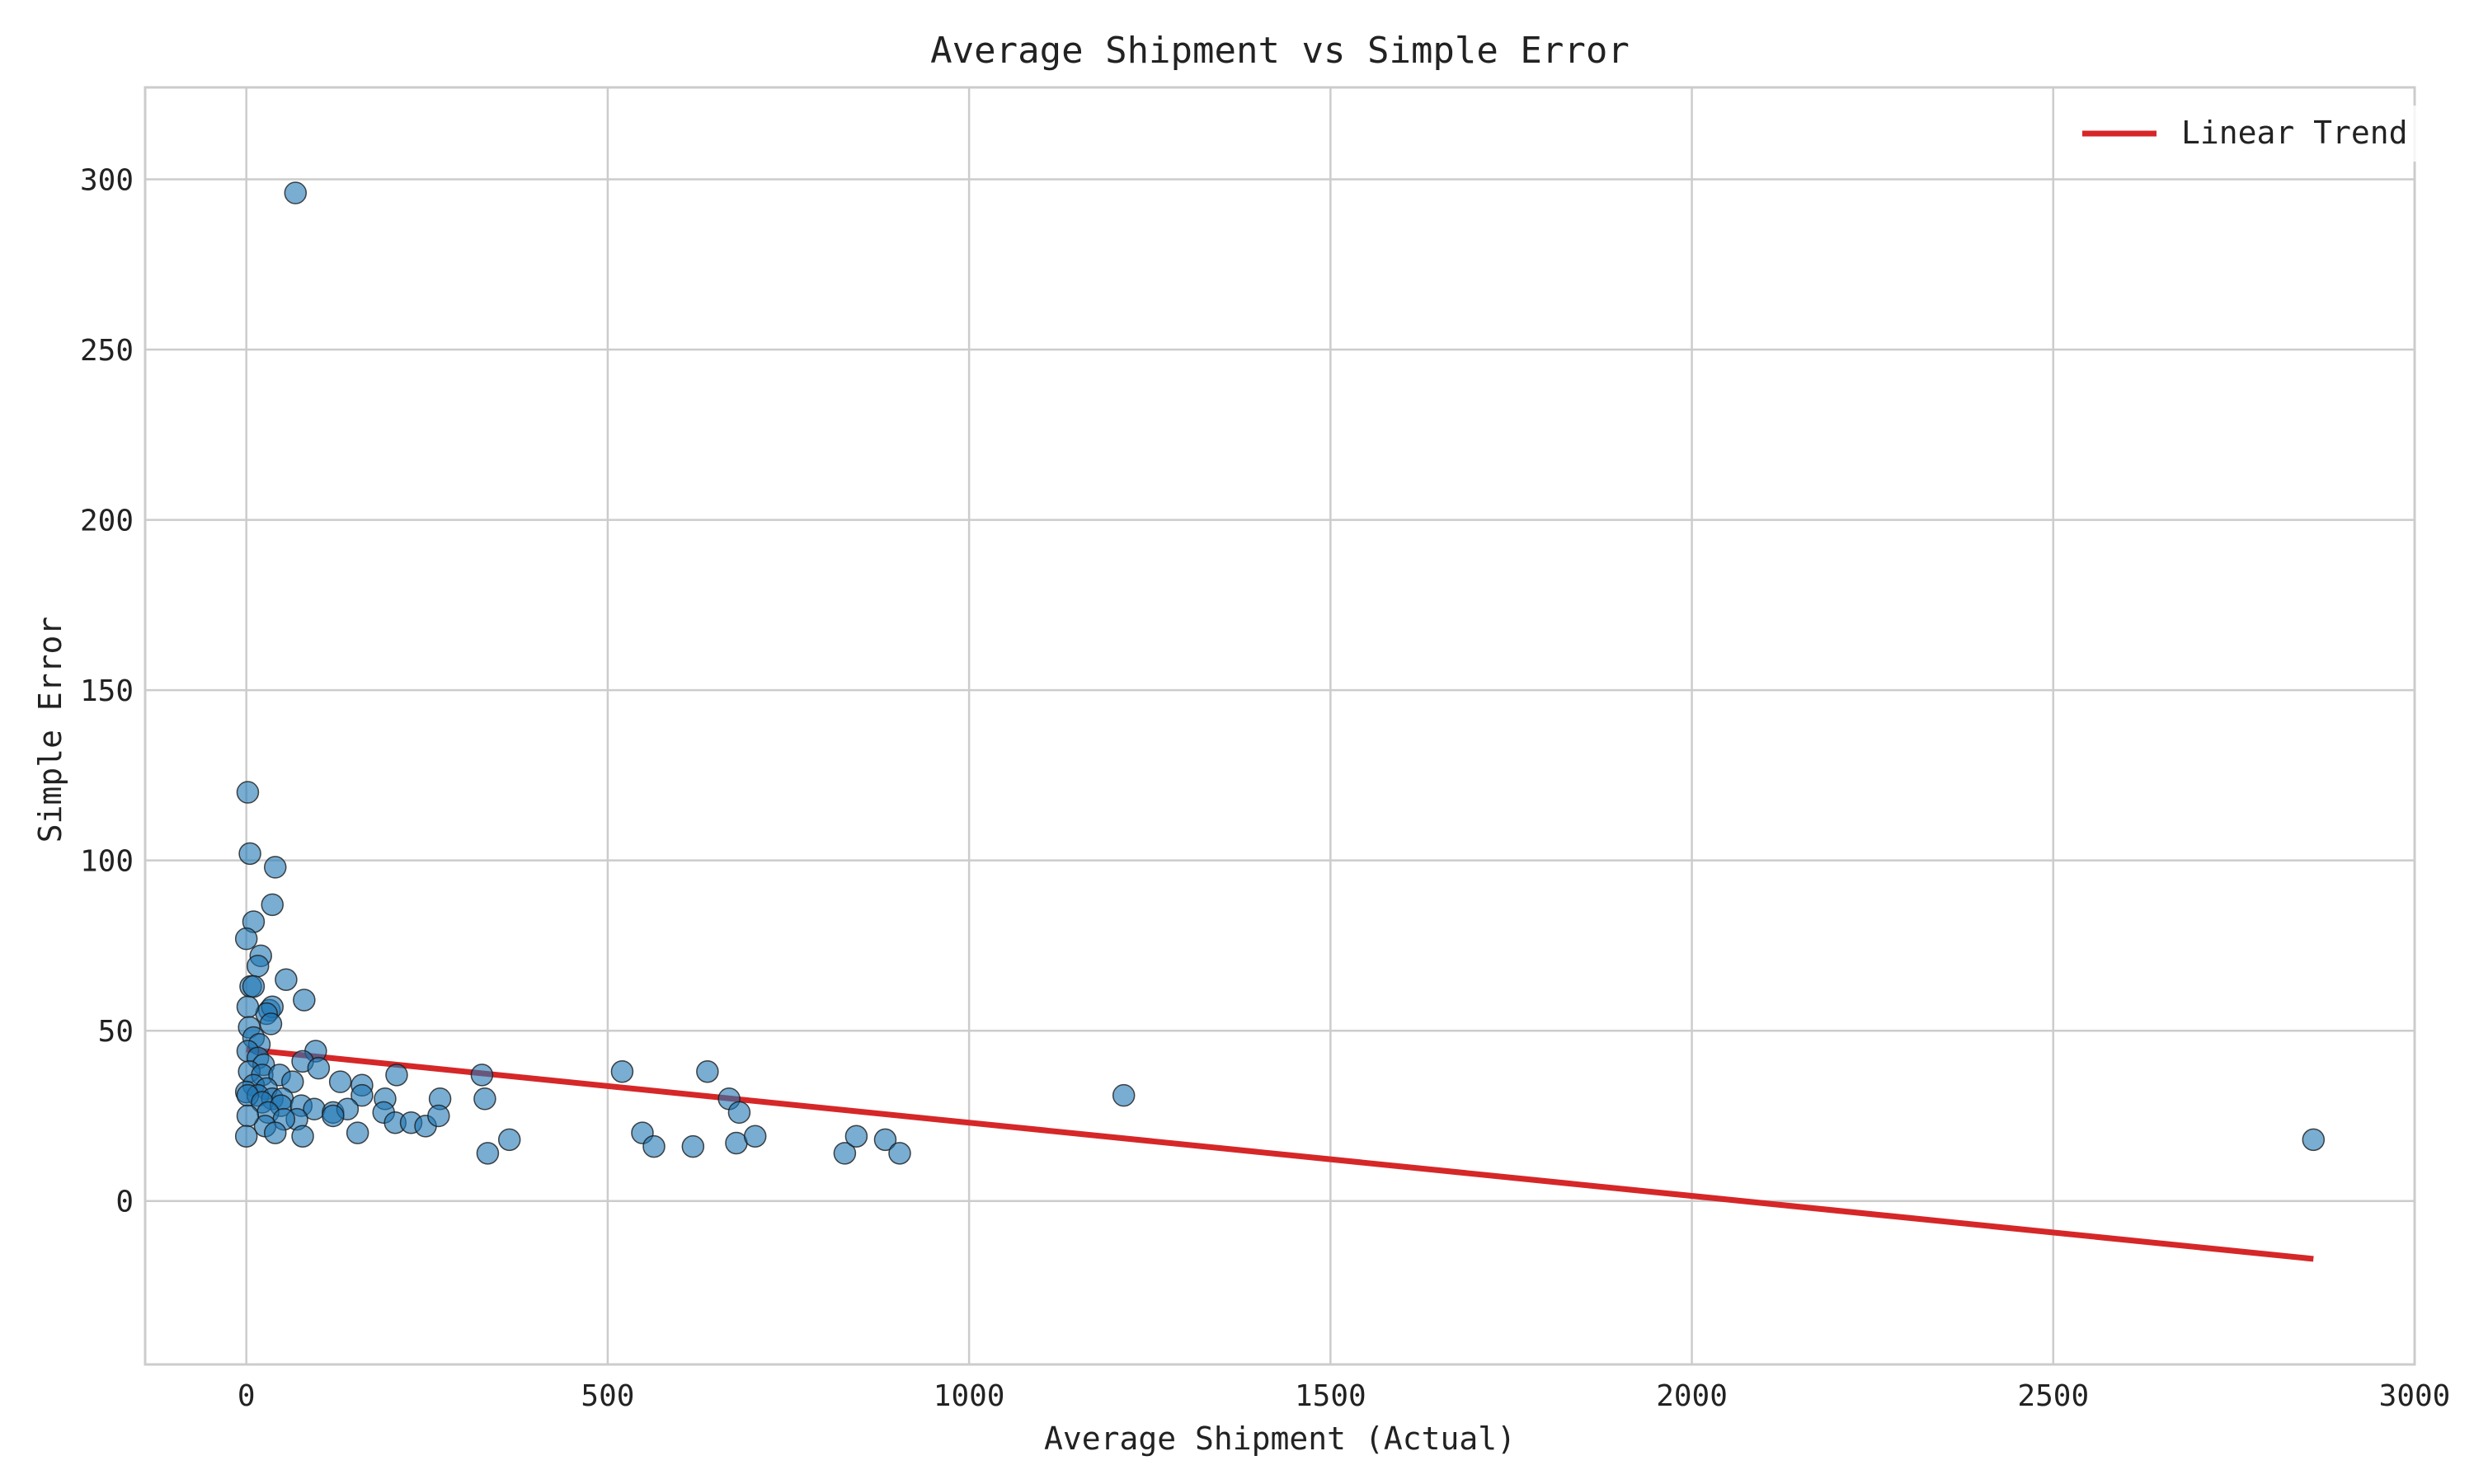 The width and height of the screenshot is (2474, 1484). What do you see at coordinates (2294, 133) in the screenshot?
I see `legend-label-linear-trend: Linear Trend` at bounding box center [2294, 133].